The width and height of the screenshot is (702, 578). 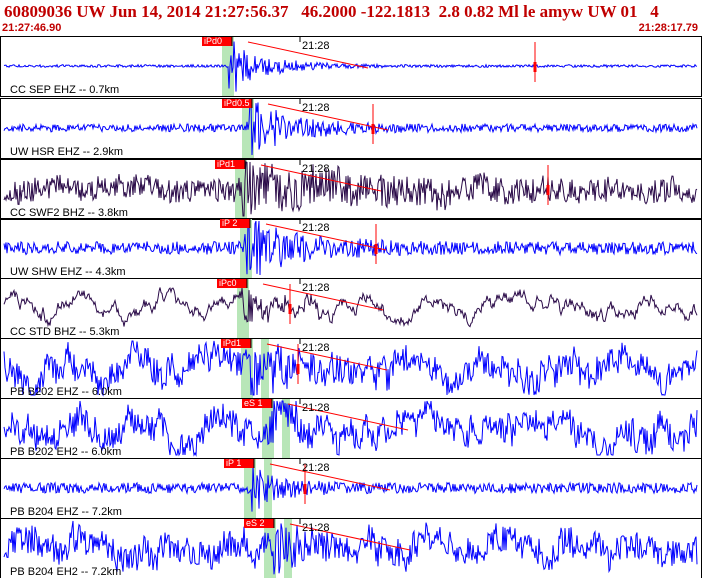 What do you see at coordinates (32, 28) in the screenshot?
I see `window-start-time: 21:27:46.90` at bounding box center [32, 28].